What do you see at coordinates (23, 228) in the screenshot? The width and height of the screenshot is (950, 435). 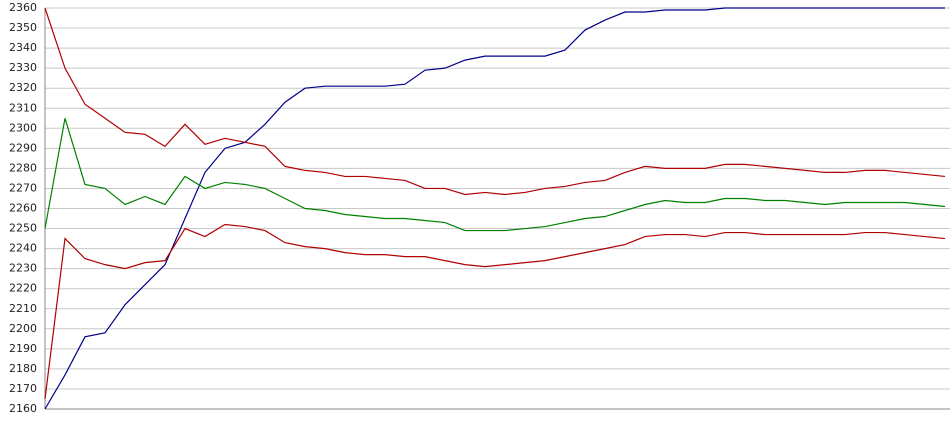 I see `y-tick-label: 2250` at bounding box center [23, 228].